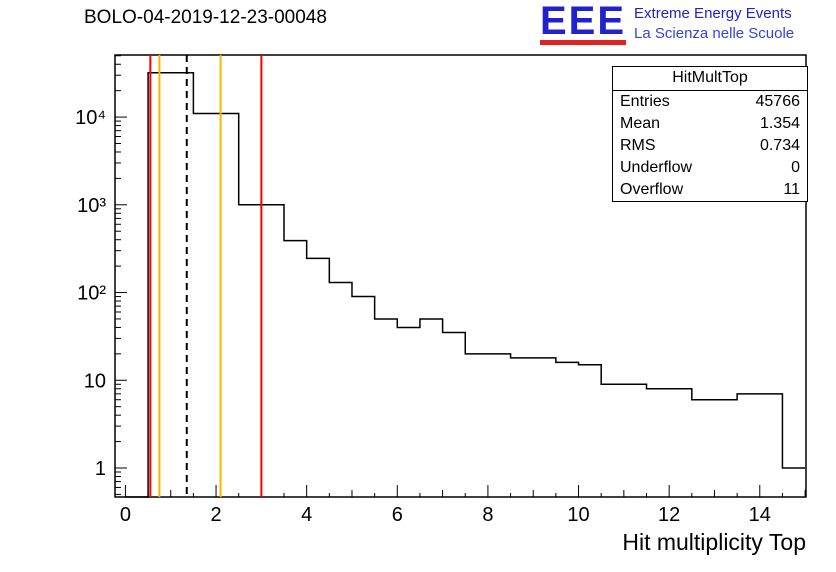 The image size is (836, 572). What do you see at coordinates (487, 515) in the screenshot?
I see `svg-text: 8` at bounding box center [487, 515].